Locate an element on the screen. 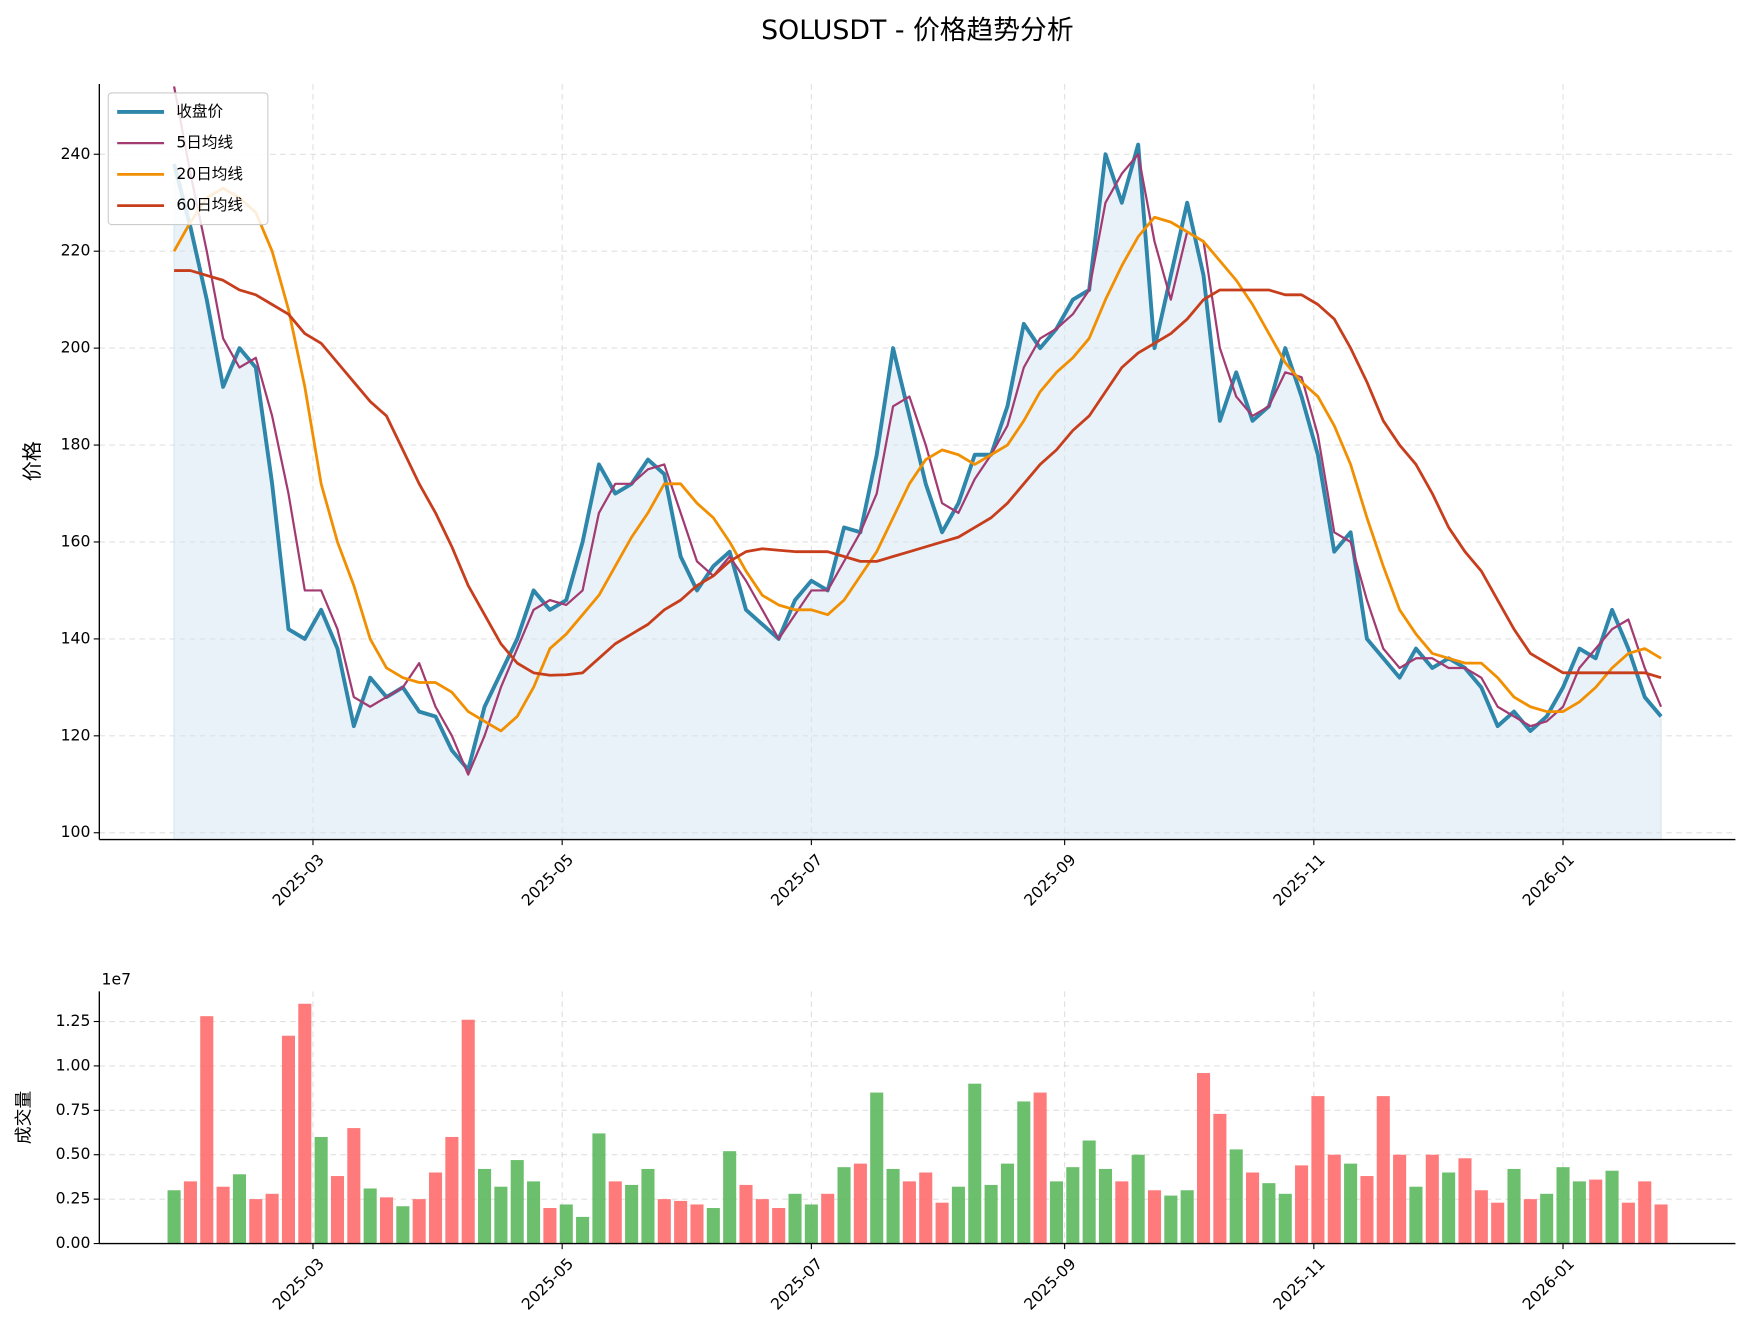 The width and height of the screenshot is (1741, 1332). y-tick-label: 140 is located at coordinates (76, 638).